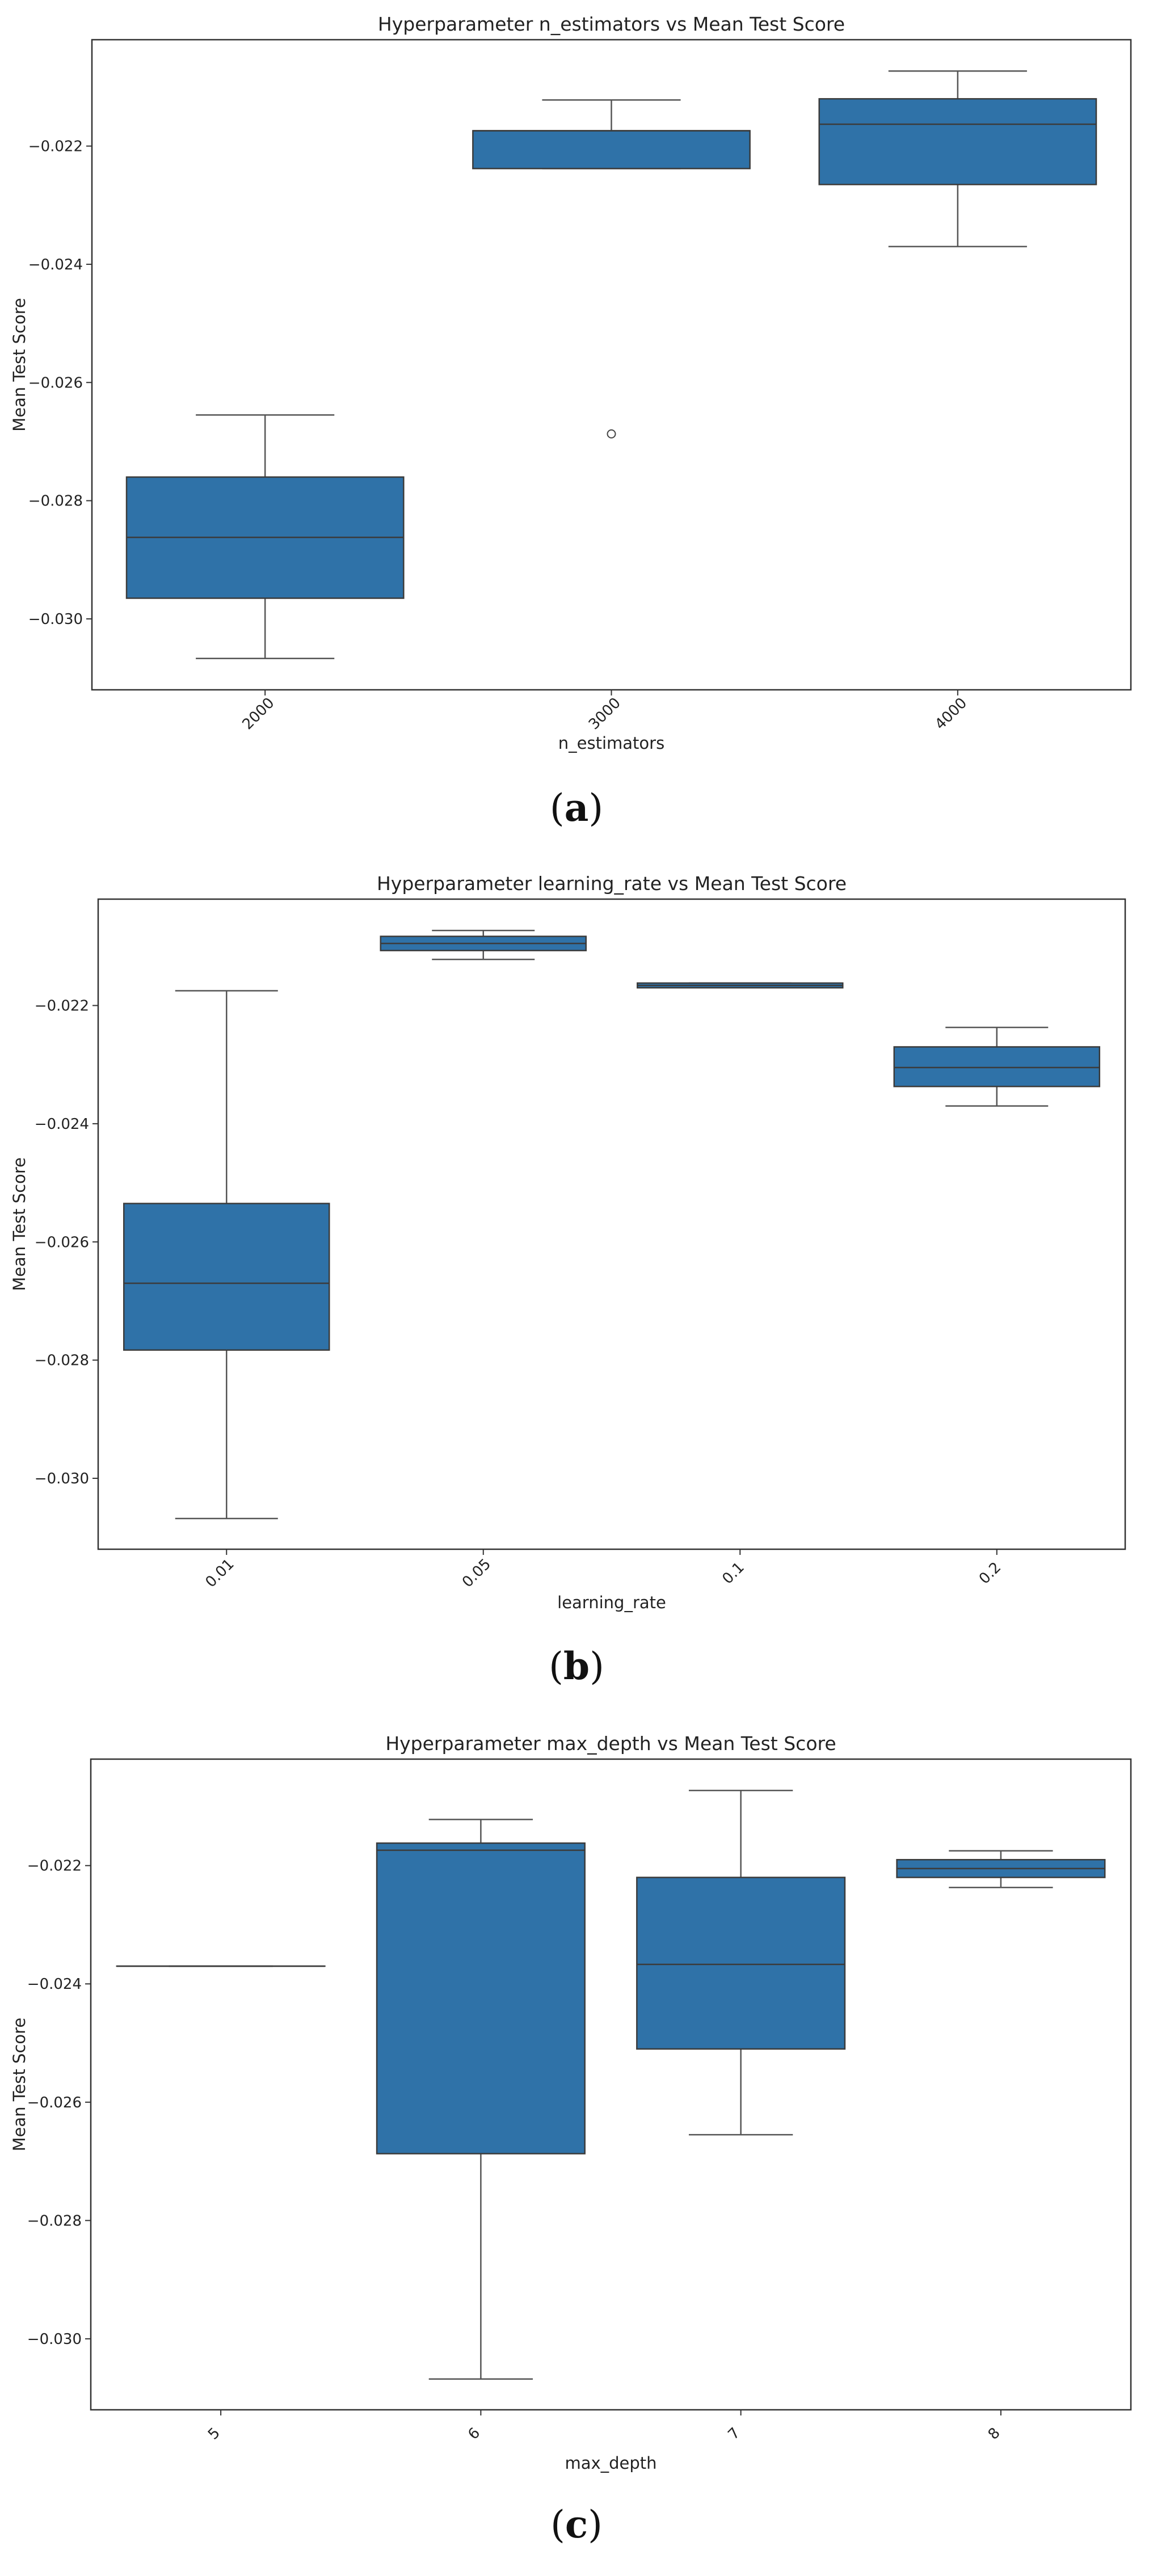  What do you see at coordinates (265, 537) in the screenshot?
I see `box-2000` at bounding box center [265, 537].